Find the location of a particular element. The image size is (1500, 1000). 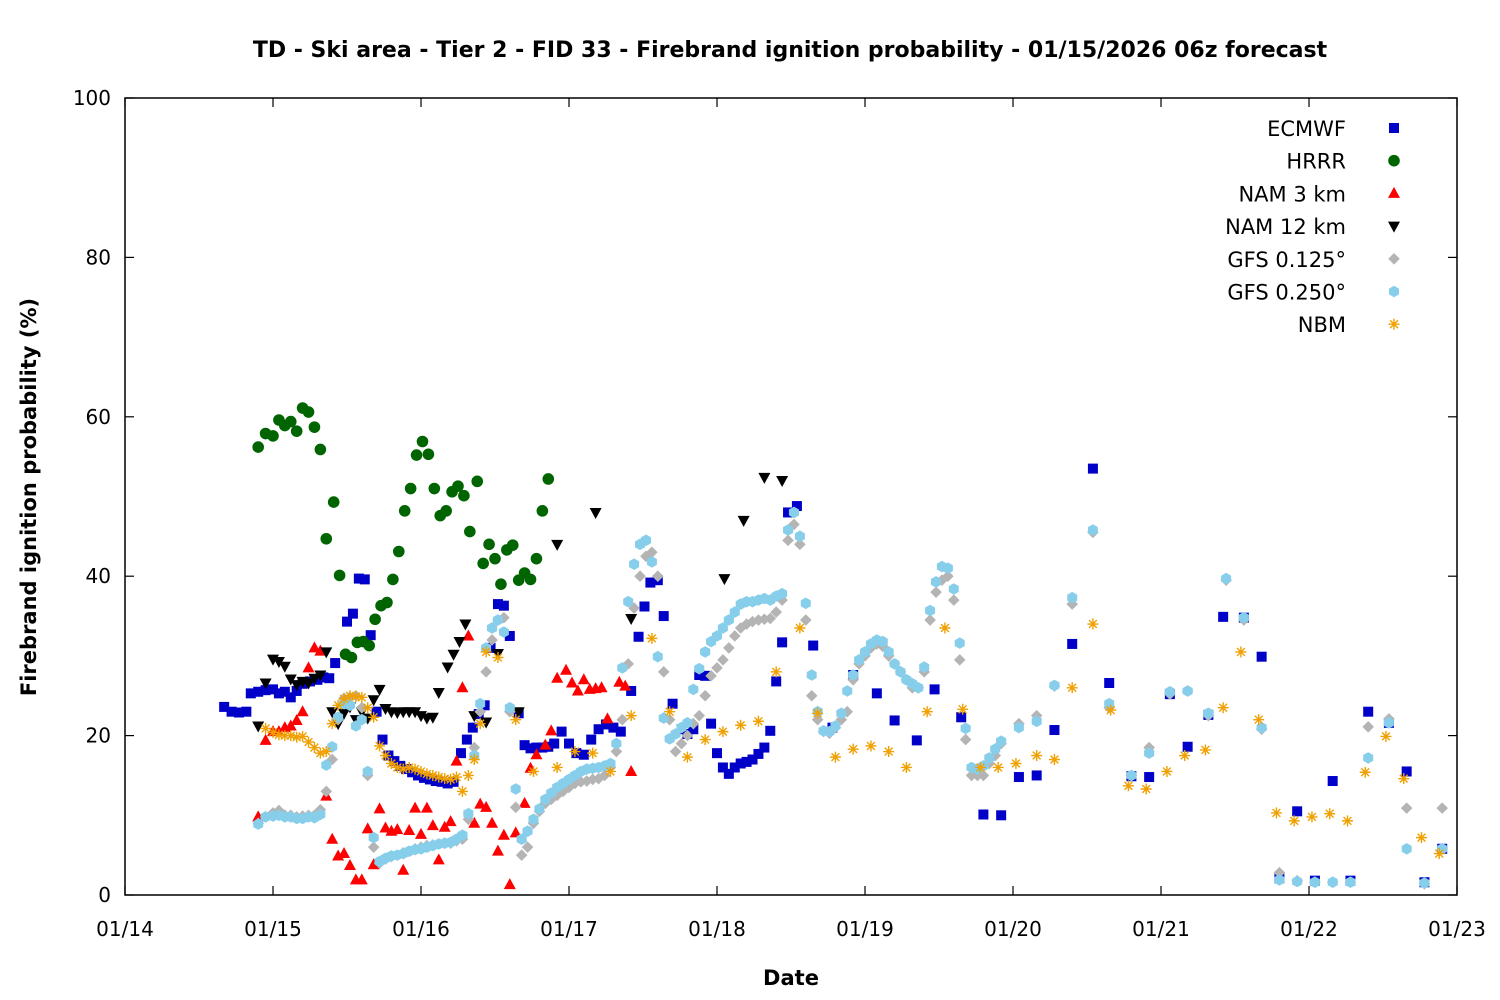

y-tick-label: 0 is located at coordinates (104, 895).